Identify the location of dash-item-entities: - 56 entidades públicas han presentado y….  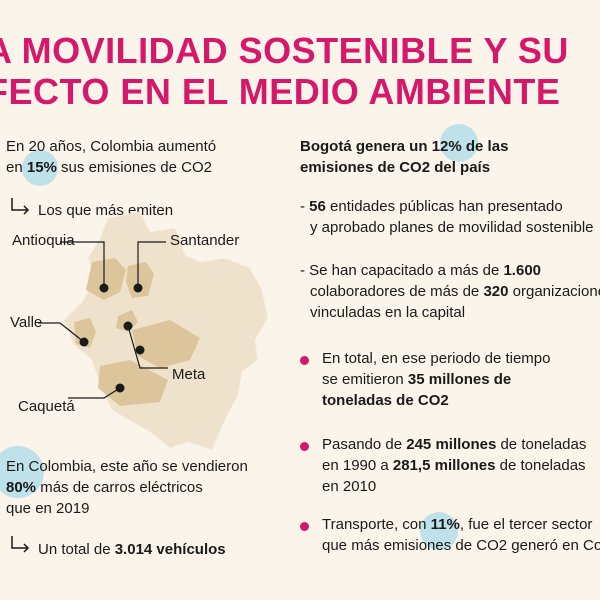
(447, 217).